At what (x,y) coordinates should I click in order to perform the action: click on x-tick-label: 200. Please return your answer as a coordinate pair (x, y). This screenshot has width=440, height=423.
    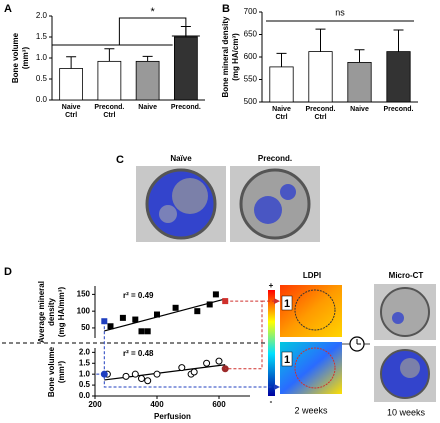
    Looking at the image, I should click on (95, 404).